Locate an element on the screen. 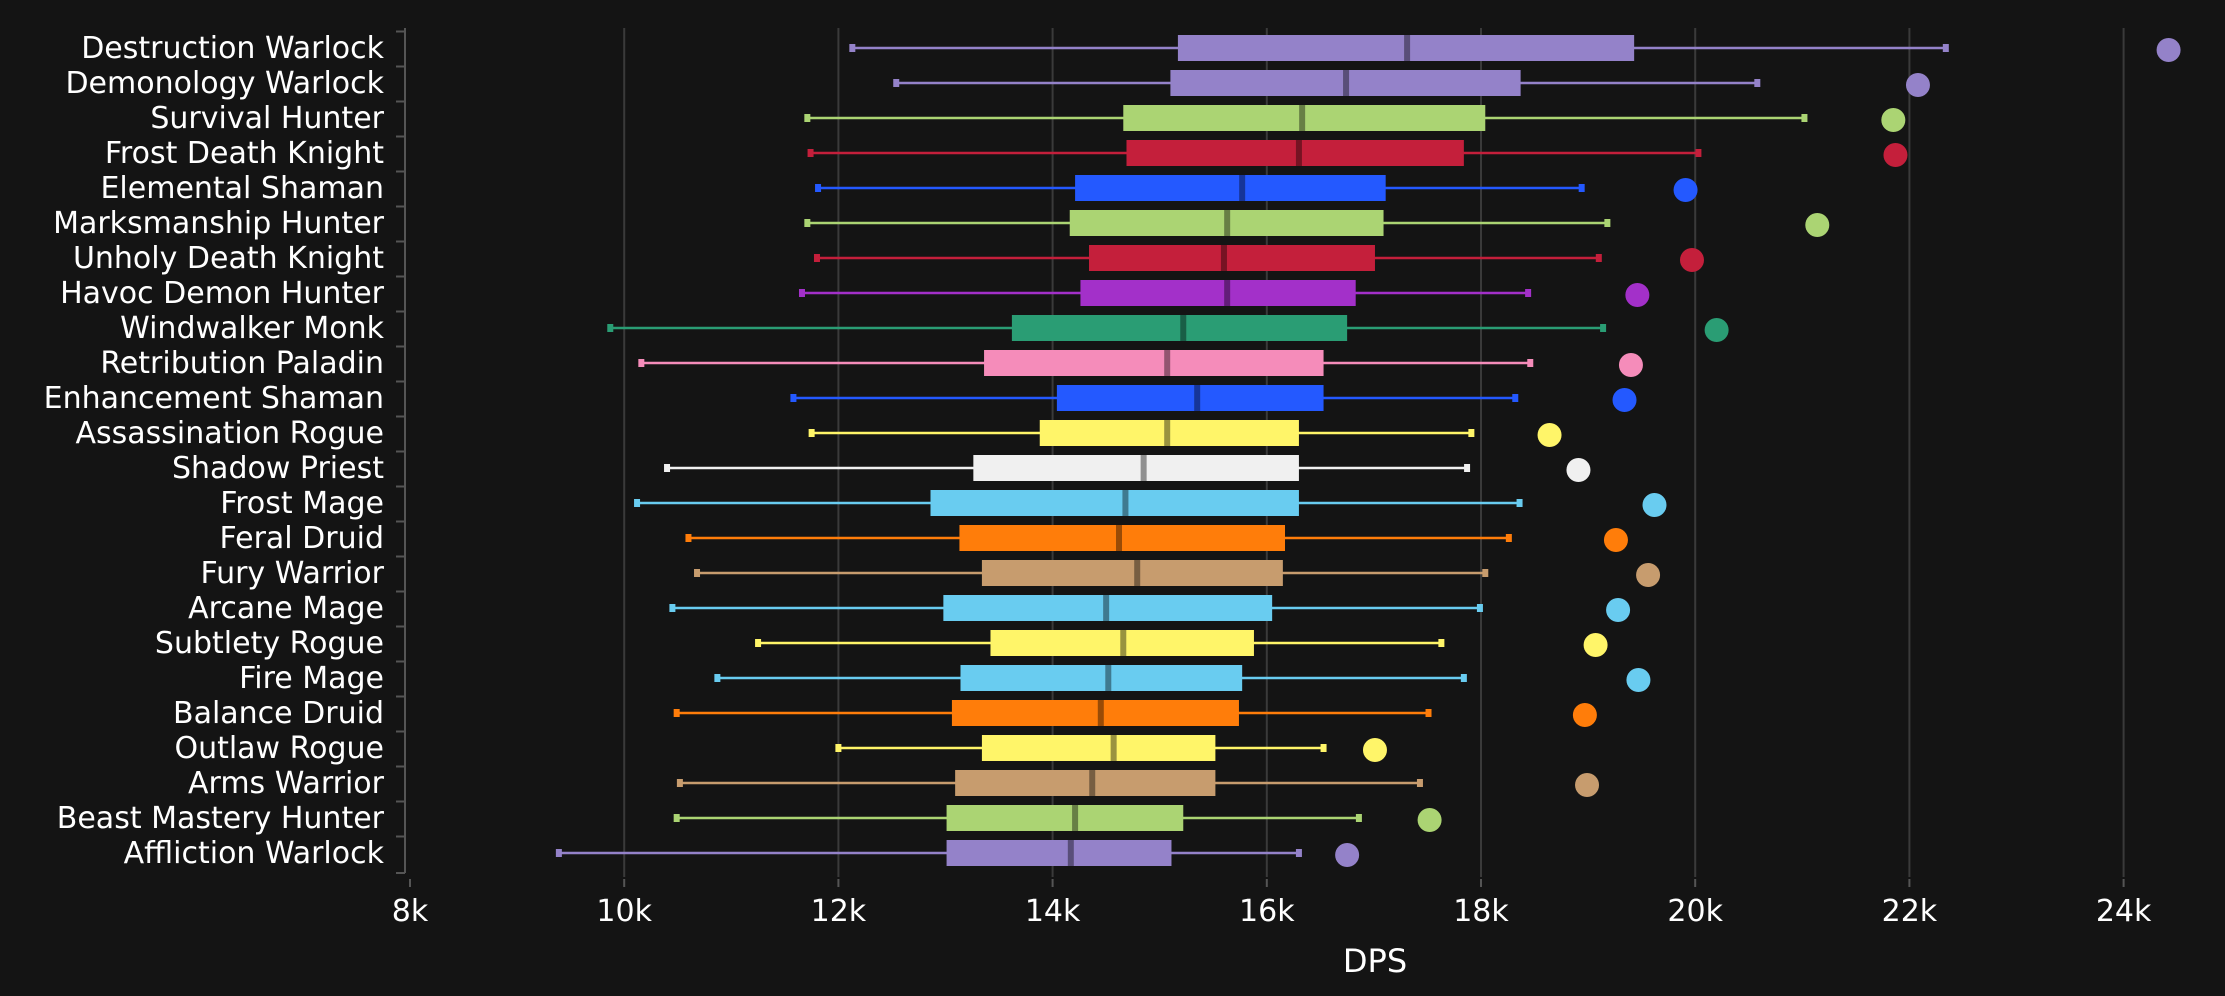 The image size is (2225, 996). y-tick-label: Havoc Demon Hunter is located at coordinates (222, 293).